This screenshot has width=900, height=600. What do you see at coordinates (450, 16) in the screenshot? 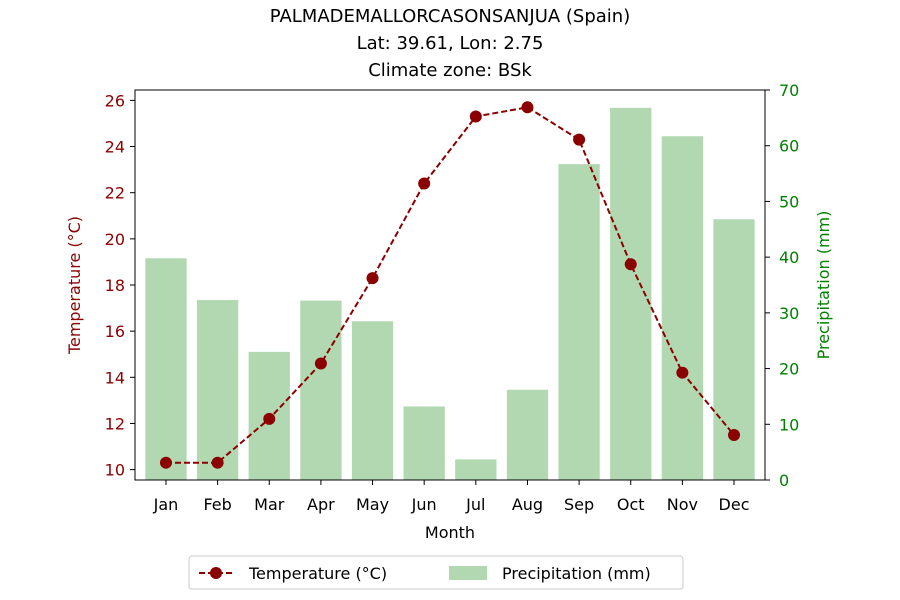
I see `title-line-1: PALMADEMALLORCASONSANJUA (Spain)` at bounding box center [450, 16].